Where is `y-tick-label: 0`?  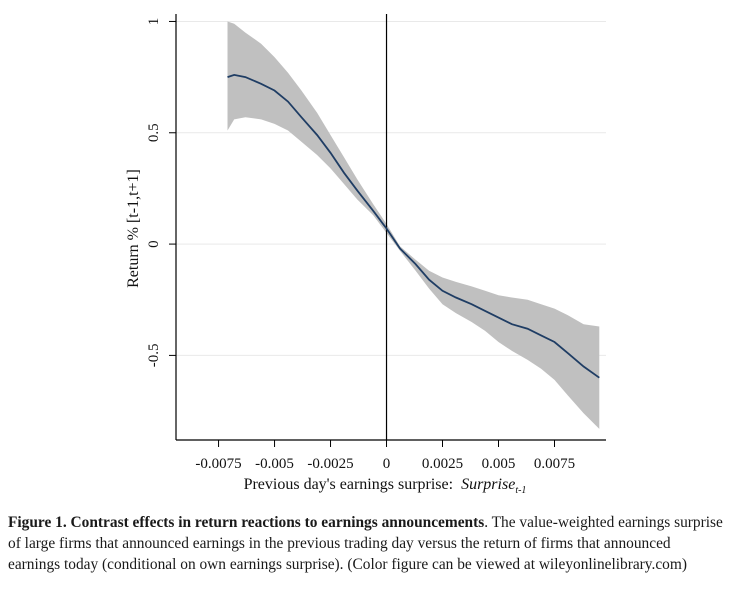 y-tick-label: 0 is located at coordinates (154, 244).